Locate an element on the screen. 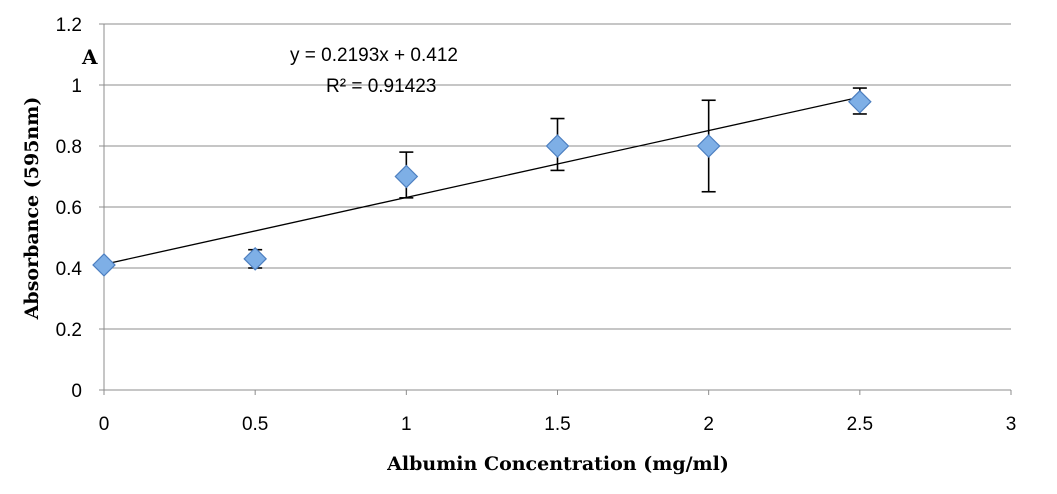 The width and height of the screenshot is (1057, 494). y-tick-label: 0.6 is located at coordinates (69, 208).